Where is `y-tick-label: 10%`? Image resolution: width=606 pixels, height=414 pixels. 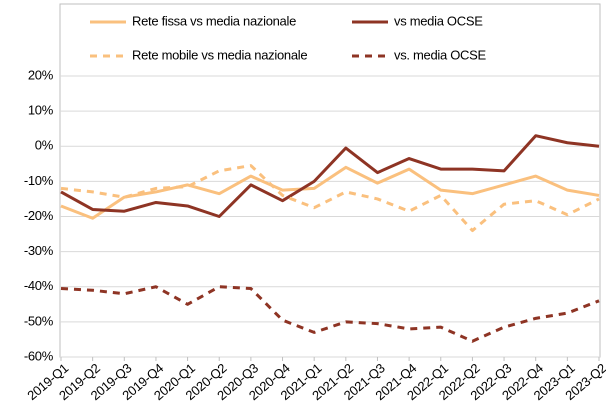
y-tick-label: 10% is located at coordinates (41, 110).